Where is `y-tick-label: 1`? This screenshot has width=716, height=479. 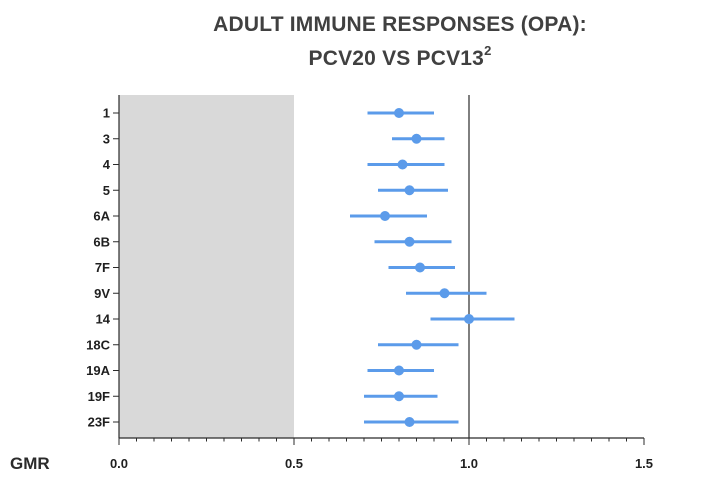
y-tick-label: 1 is located at coordinates (106, 113).